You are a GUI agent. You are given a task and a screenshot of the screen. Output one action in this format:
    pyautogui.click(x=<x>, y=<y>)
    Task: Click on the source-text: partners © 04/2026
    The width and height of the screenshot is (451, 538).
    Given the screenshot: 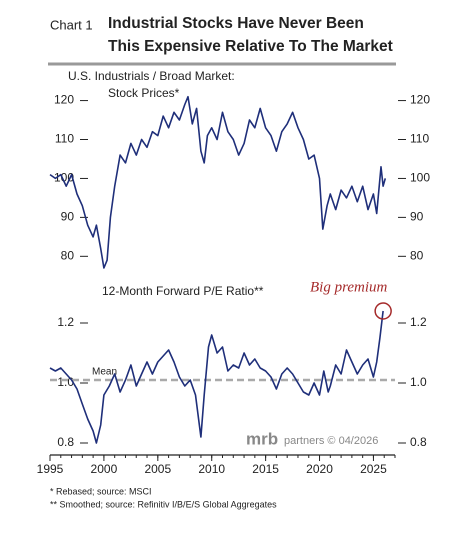 What is the action you would take?
    pyautogui.click(x=331, y=441)
    